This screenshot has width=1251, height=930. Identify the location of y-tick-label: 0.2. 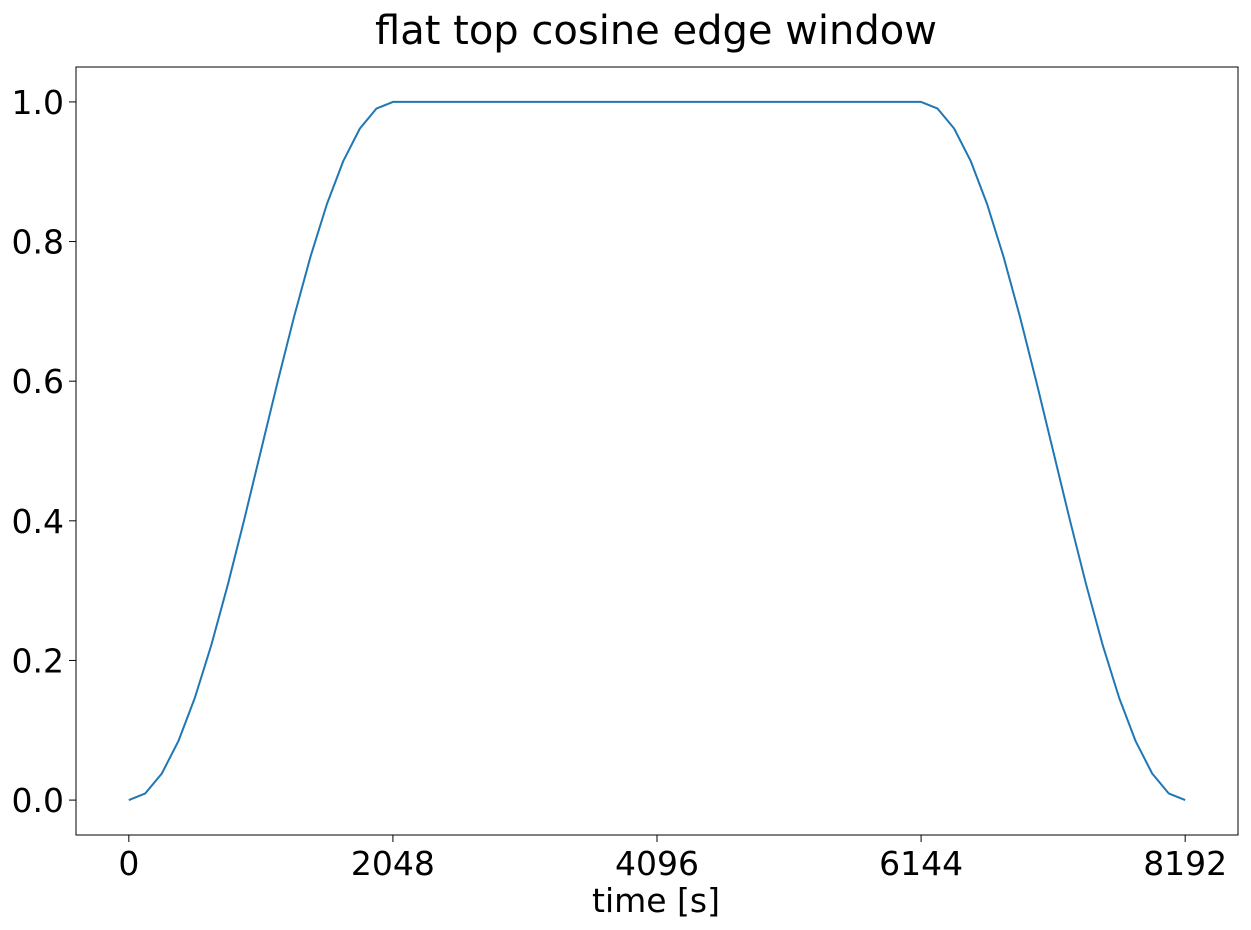
(38, 660).